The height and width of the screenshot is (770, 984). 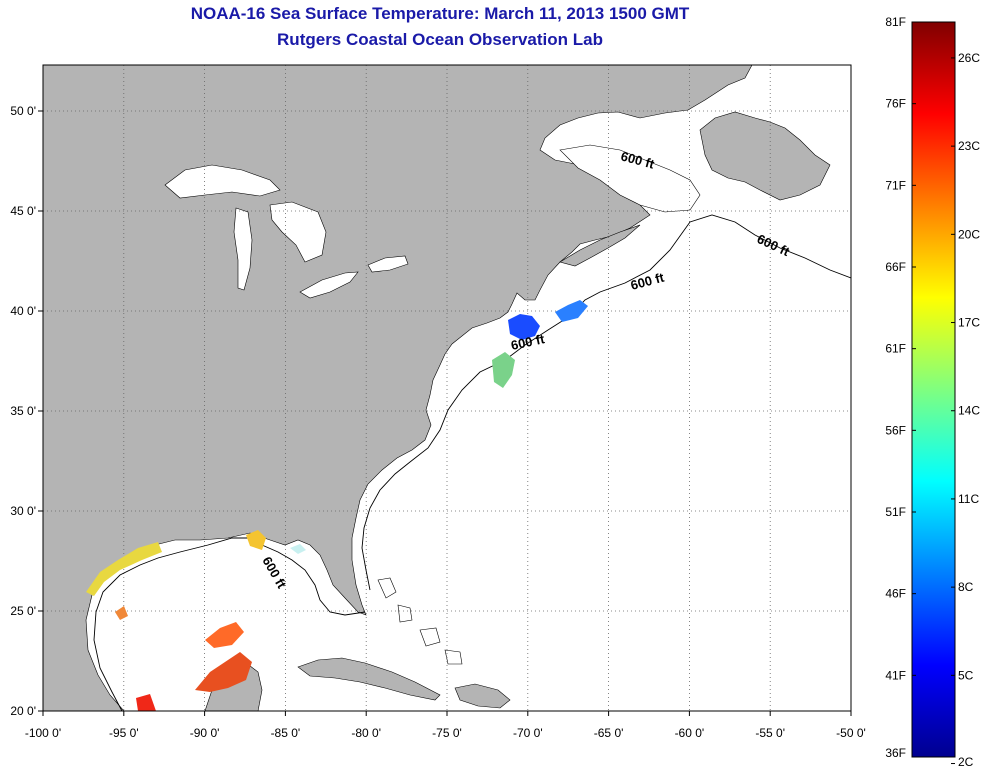 I want to click on gulf-st-lawrence, so click(x=630, y=178).